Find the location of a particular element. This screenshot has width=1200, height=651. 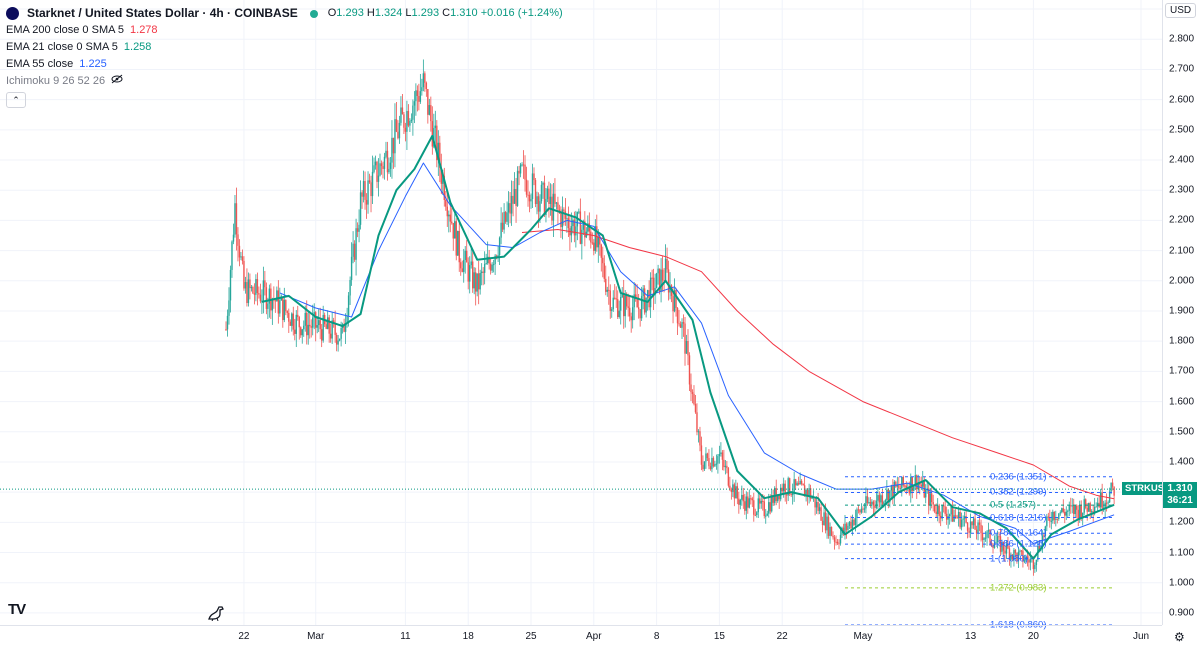

x-tick-label: 13 is located at coordinates (971, 636).